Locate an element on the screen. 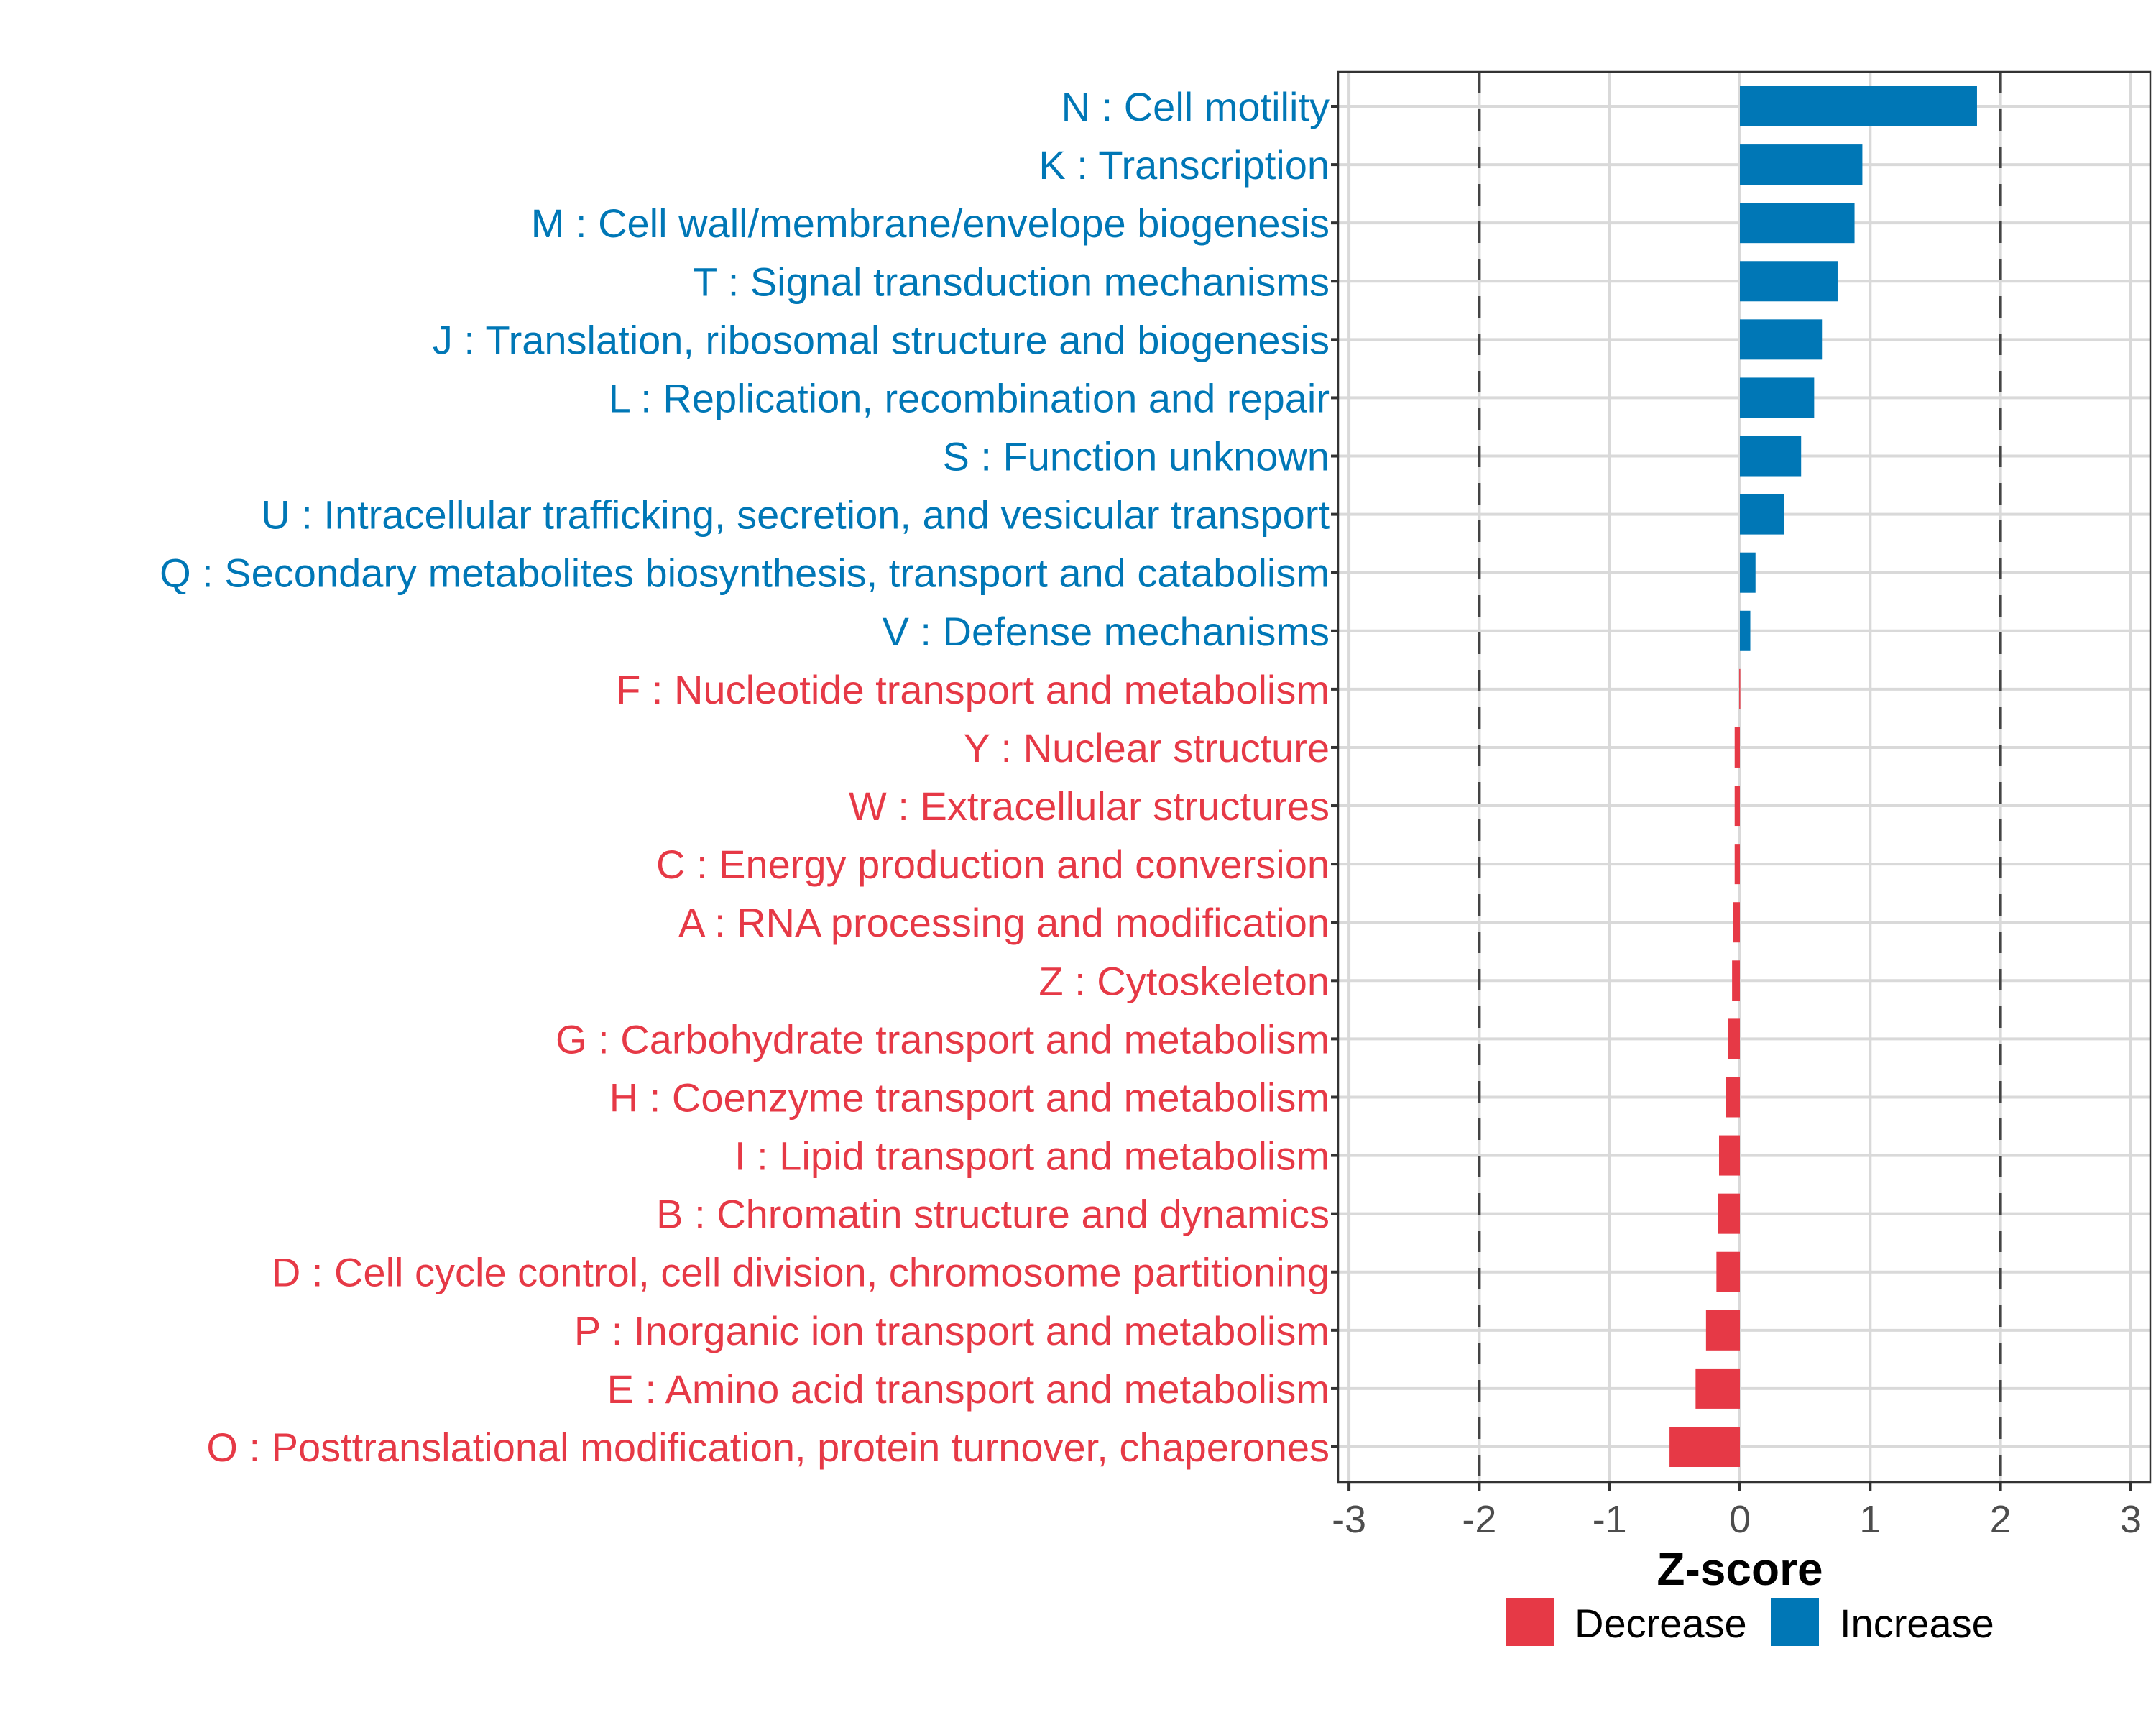 This screenshot has height=1725, width=2156. legend-key-decrease is located at coordinates (1530, 1622).